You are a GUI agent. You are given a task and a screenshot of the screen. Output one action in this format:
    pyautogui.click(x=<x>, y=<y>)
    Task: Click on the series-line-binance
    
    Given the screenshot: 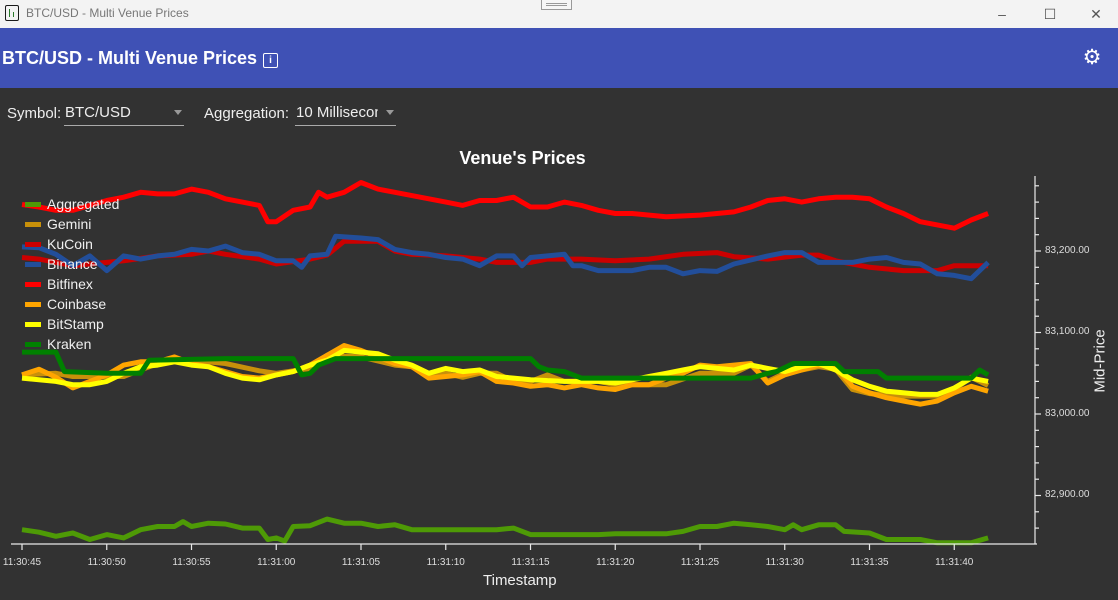 What is the action you would take?
    pyautogui.click(x=505, y=257)
    